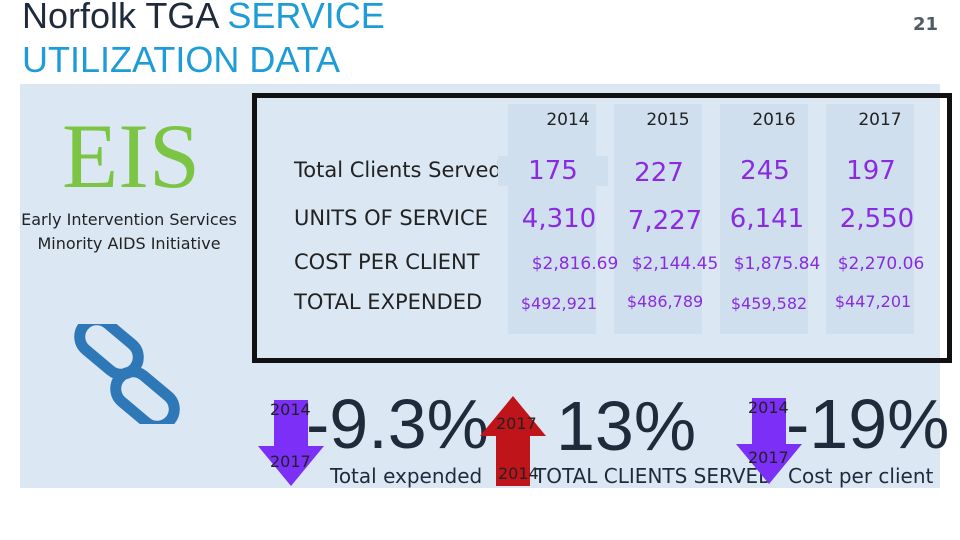 Image resolution: width=960 pixels, height=540 pixels. What do you see at coordinates (398, 170) in the screenshot?
I see `row-label-clients: Total Clients Served` at bounding box center [398, 170].